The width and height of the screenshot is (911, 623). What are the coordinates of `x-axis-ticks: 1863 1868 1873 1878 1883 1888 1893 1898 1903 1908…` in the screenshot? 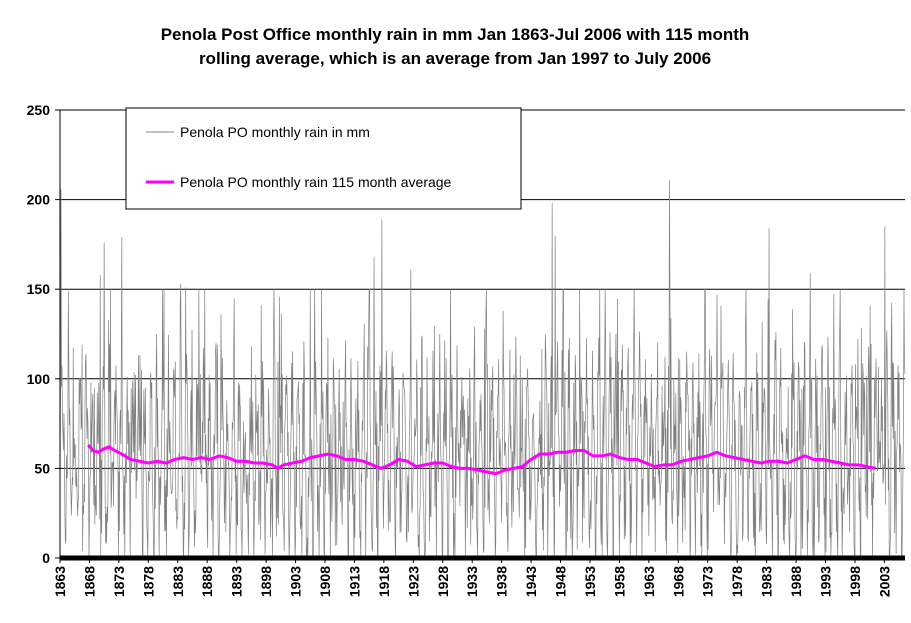 It's located at (472, 577).